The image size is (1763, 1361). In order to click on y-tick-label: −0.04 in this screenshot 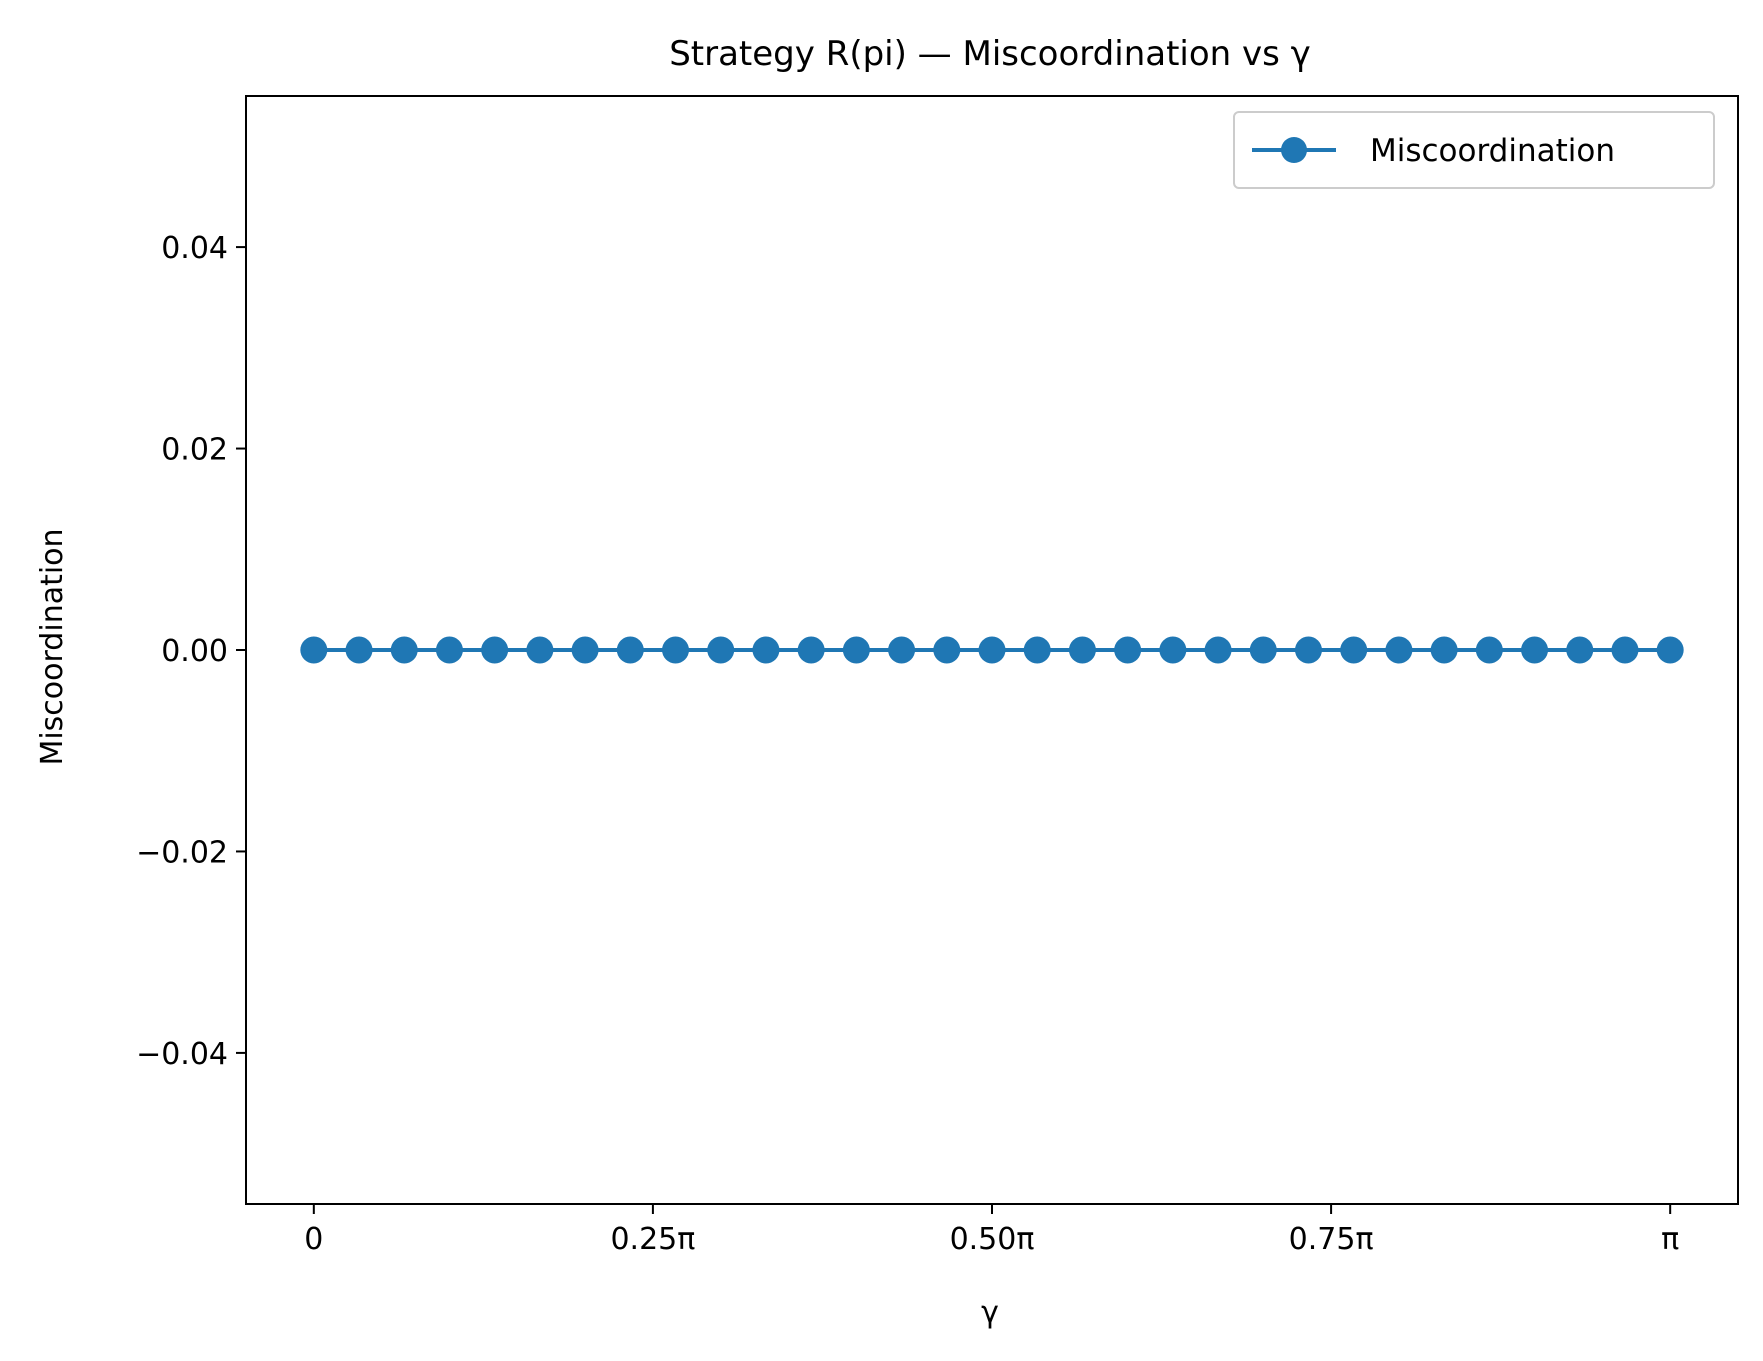, I will do `click(182, 1054)`.